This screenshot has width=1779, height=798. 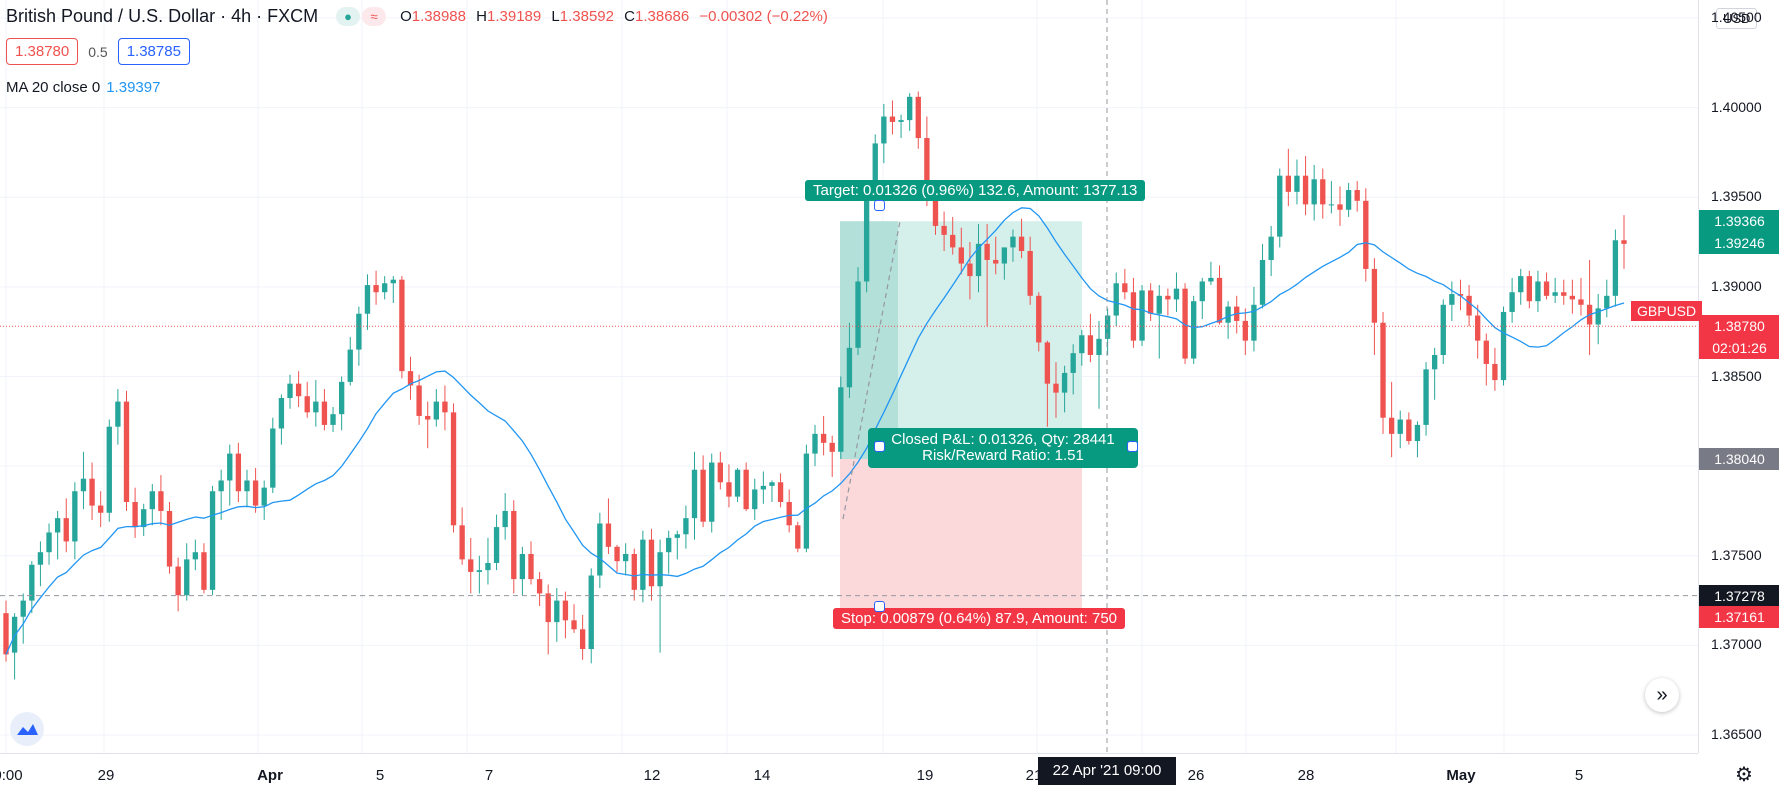 I want to click on market-open-icon: ●, so click(x=348, y=16).